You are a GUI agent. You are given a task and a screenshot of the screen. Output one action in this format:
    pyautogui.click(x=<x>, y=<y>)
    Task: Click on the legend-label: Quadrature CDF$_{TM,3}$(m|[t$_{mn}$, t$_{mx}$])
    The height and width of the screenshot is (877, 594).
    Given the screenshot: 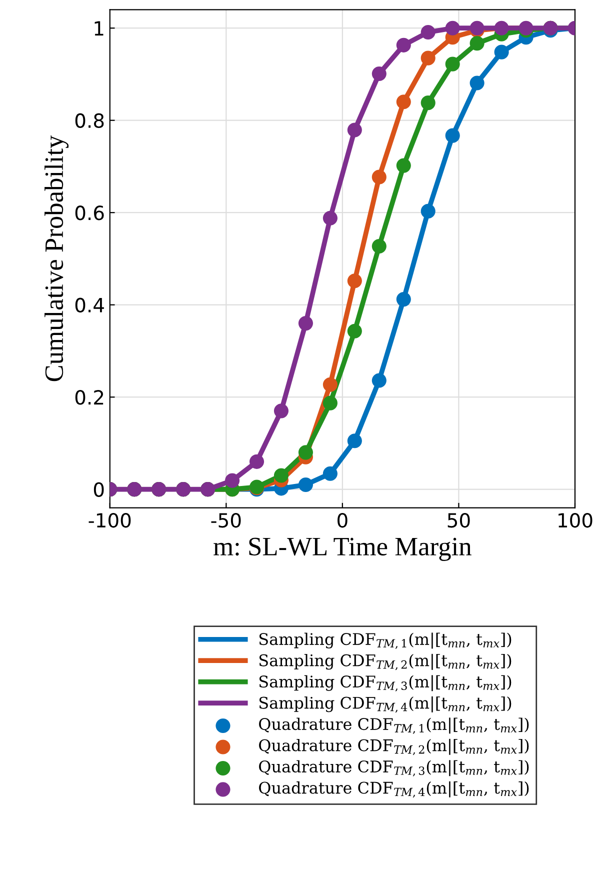 What is the action you would take?
    pyautogui.click(x=394, y=768)
    